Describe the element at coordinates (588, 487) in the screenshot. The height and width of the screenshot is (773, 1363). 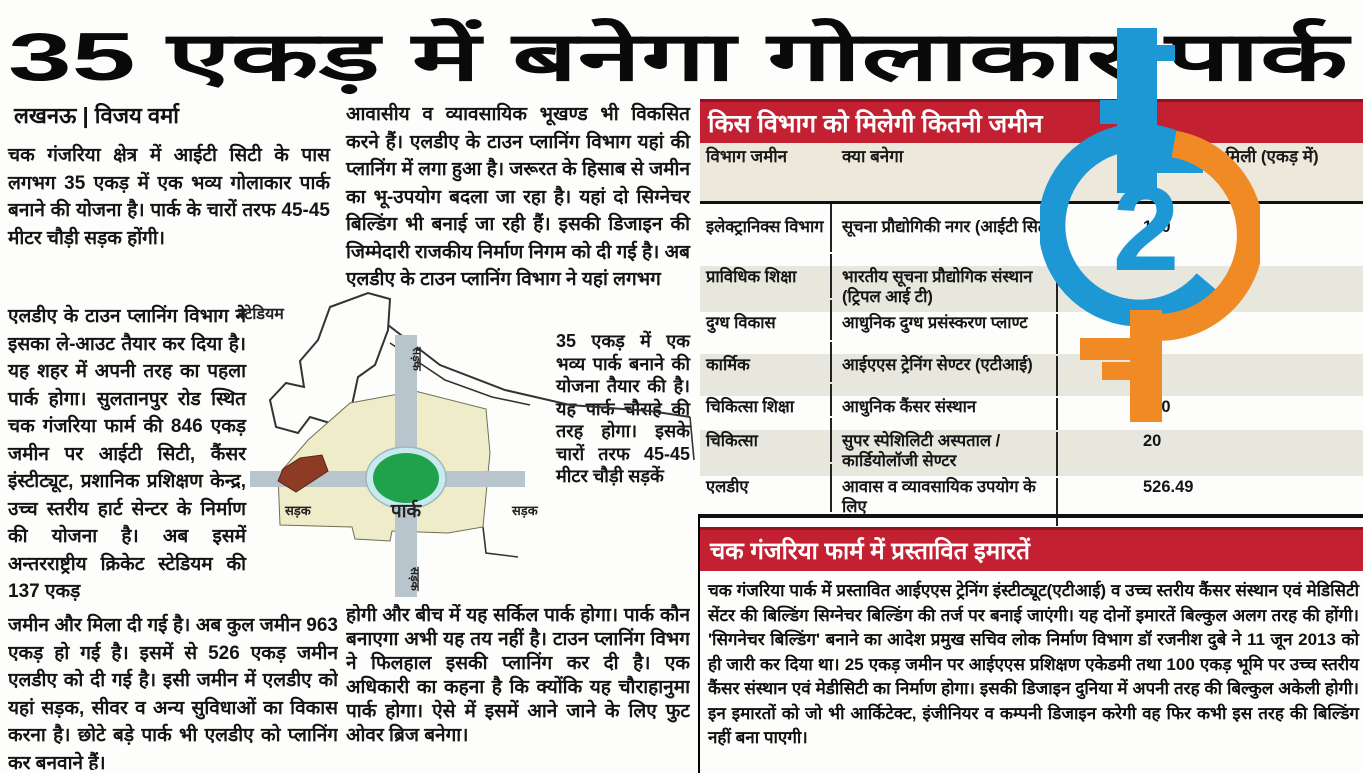
I see `boundary-line-right` at that location.